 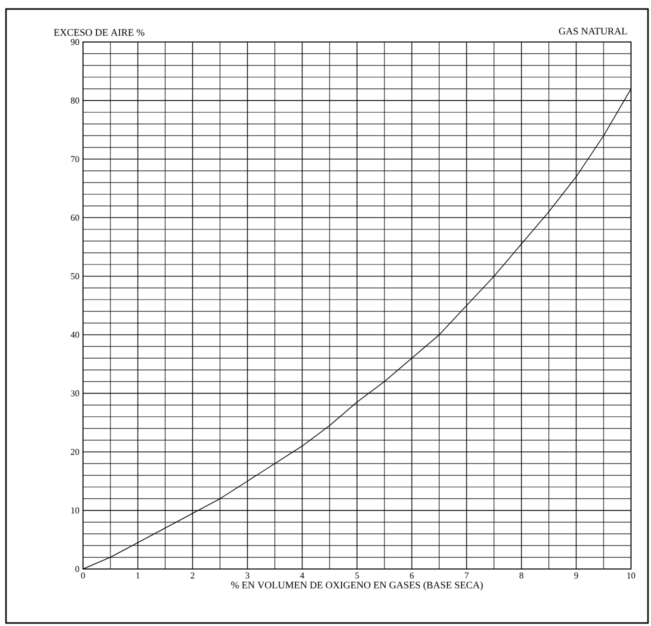 I want to click on y-tick-label: 70, so click(x=75, y=159).